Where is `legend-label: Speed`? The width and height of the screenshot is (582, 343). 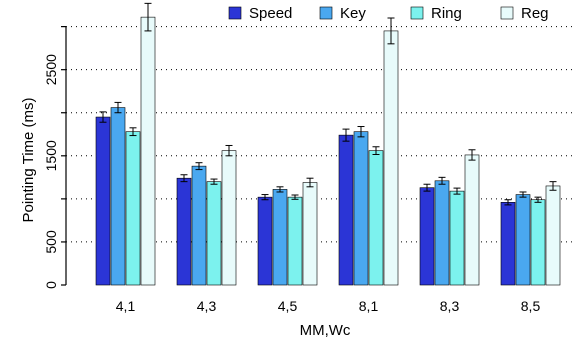 legend-label: Speed is located at coordinates (270, 13).